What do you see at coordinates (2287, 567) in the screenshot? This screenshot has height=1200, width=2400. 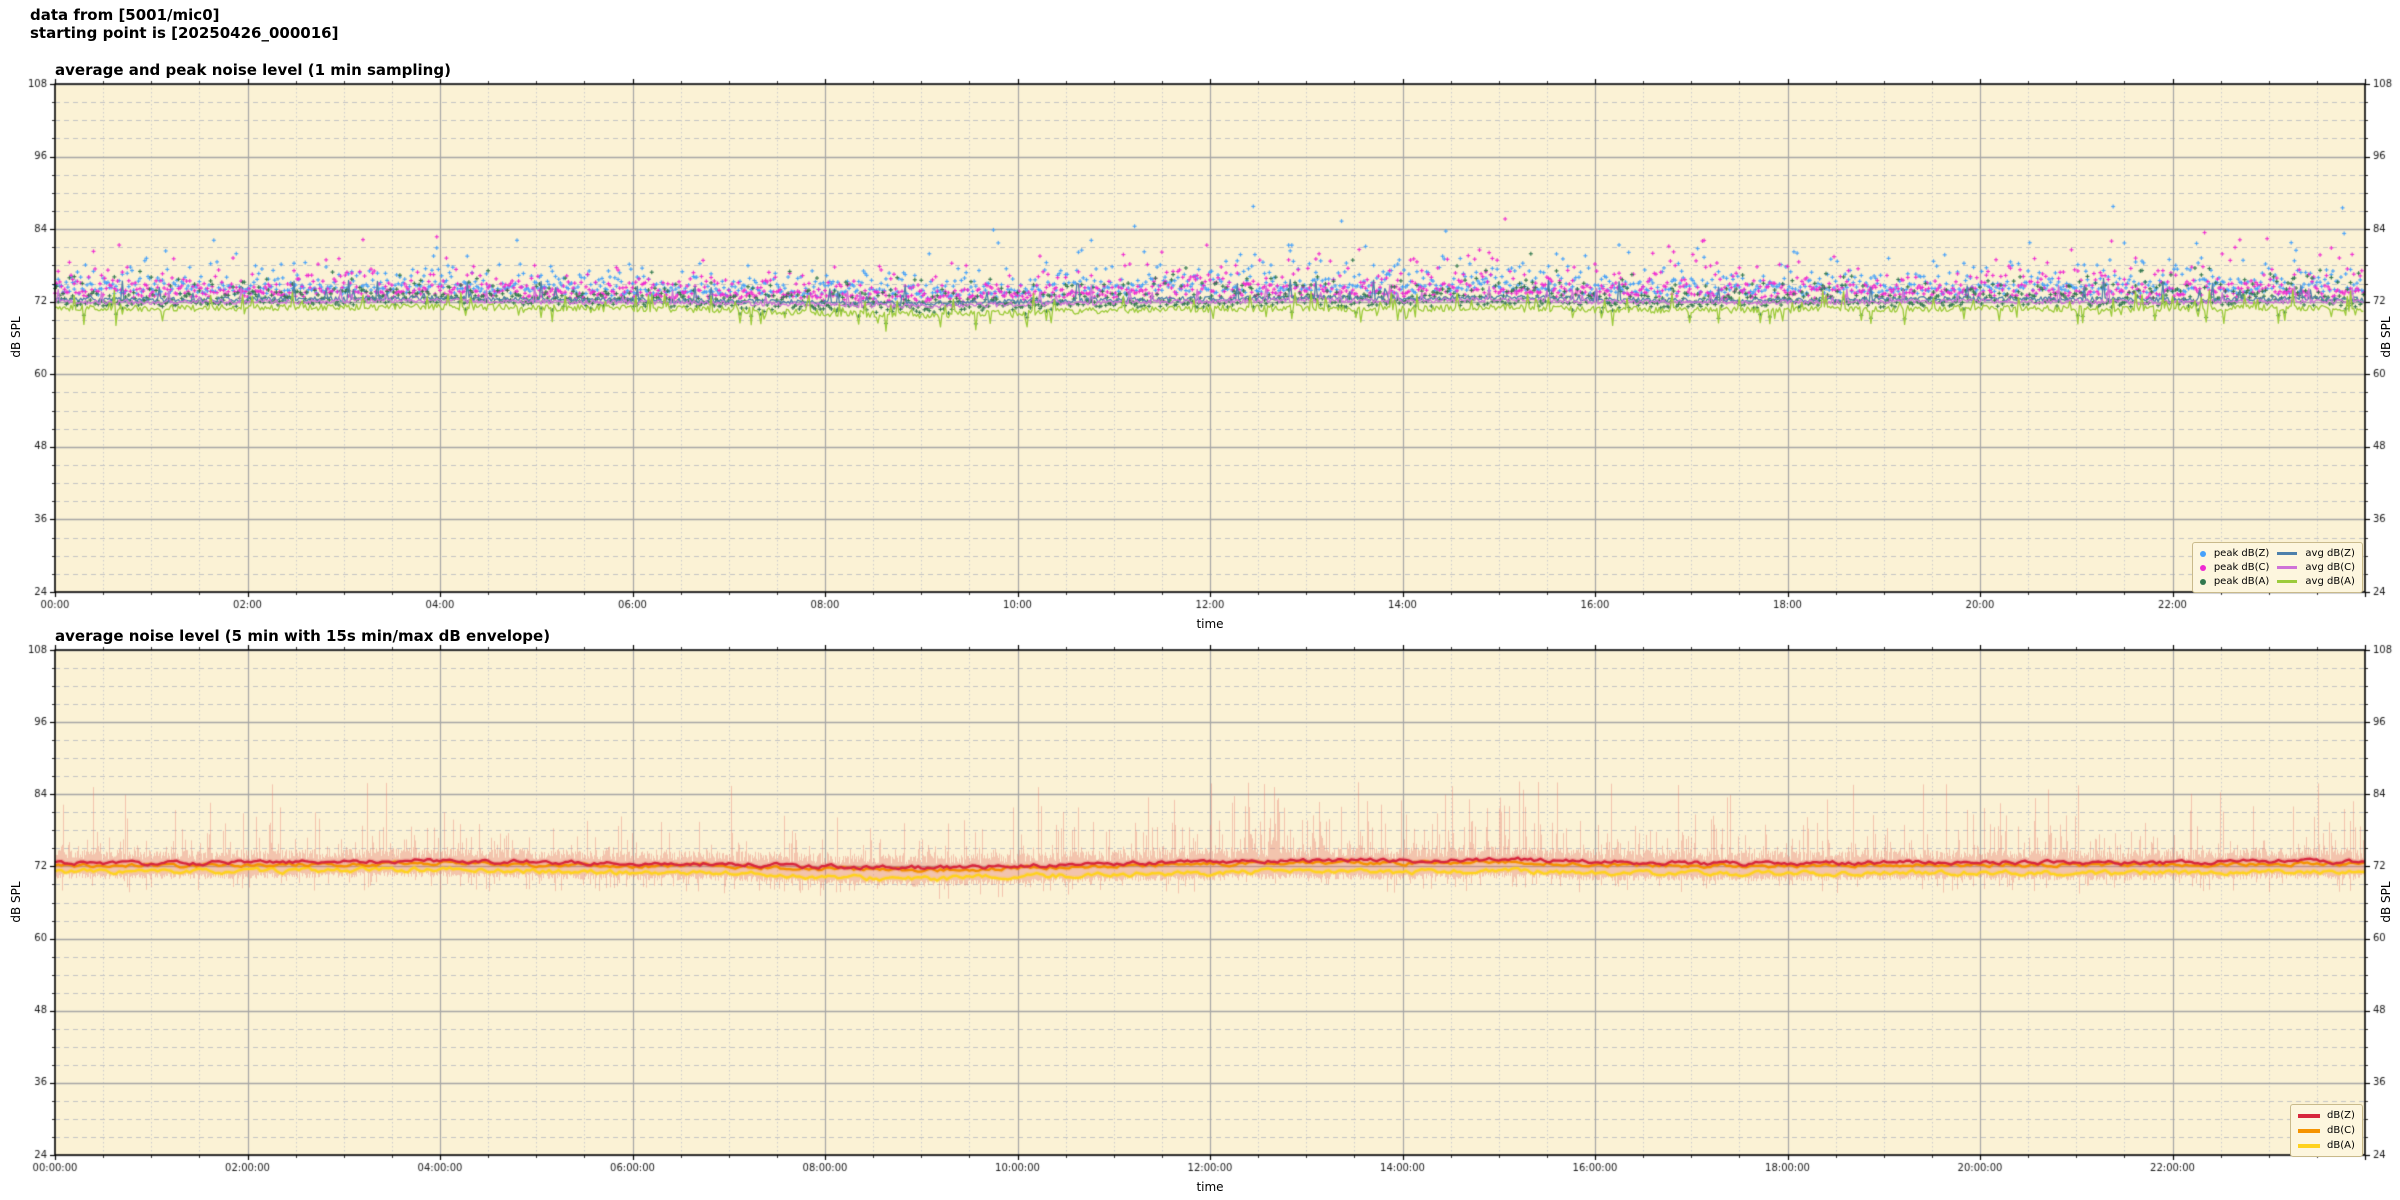 I see `legend-swatch-avg-dbc` at bounding box center [2287, 567].